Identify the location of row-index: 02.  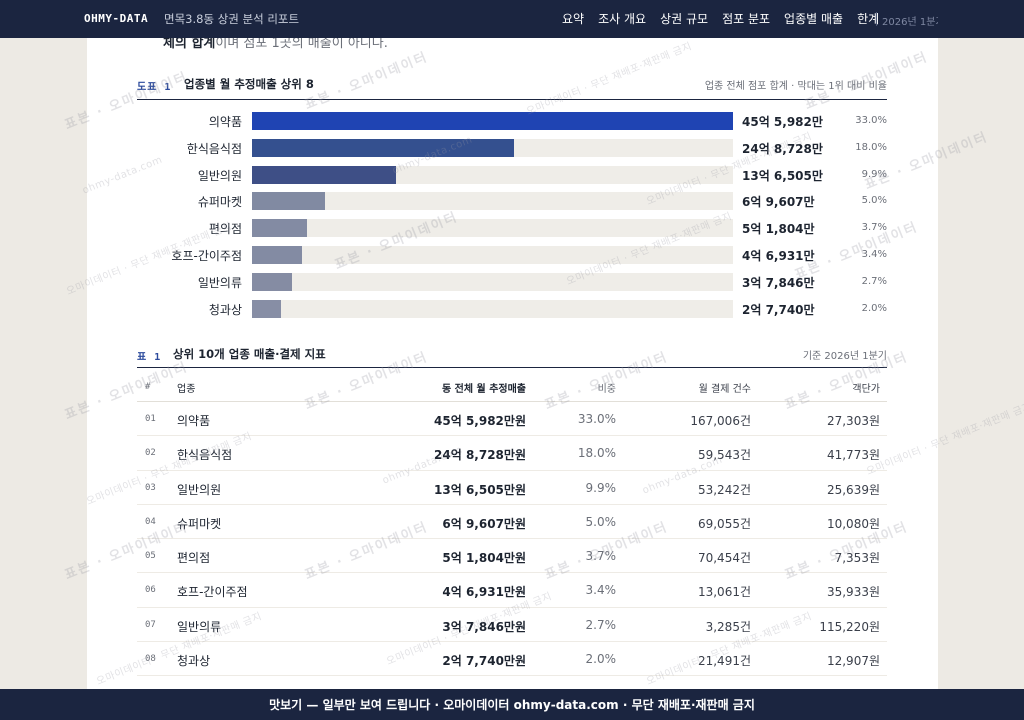
(150, 453).